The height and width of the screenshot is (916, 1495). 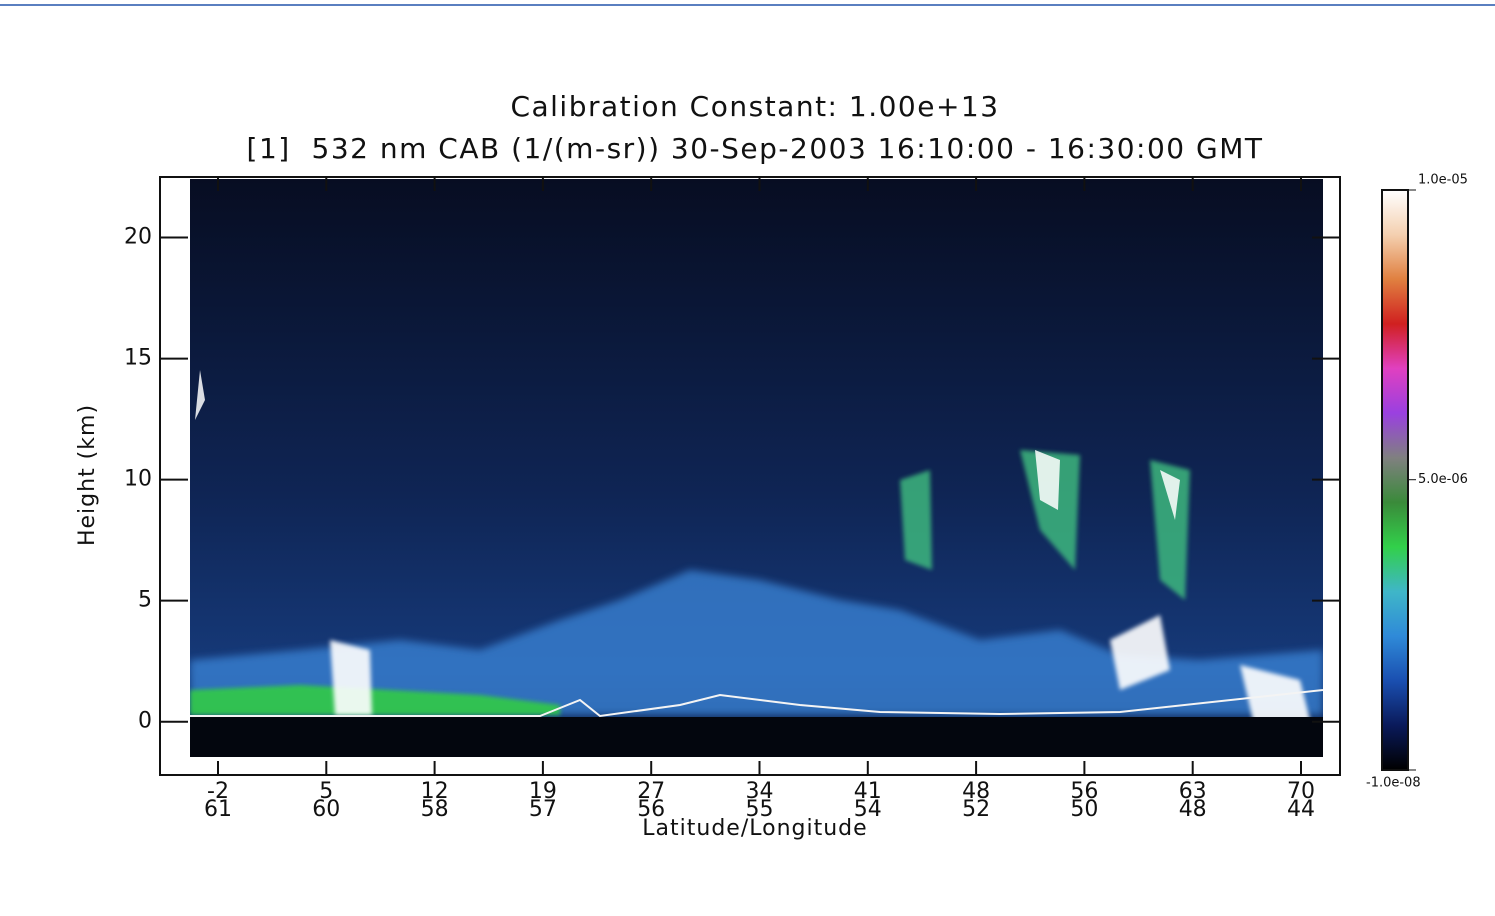 What do you see at coordinates (435, 809) in the screenshot?
I see `x-tick-label-lon: 58` at bounding box center [435, 809].